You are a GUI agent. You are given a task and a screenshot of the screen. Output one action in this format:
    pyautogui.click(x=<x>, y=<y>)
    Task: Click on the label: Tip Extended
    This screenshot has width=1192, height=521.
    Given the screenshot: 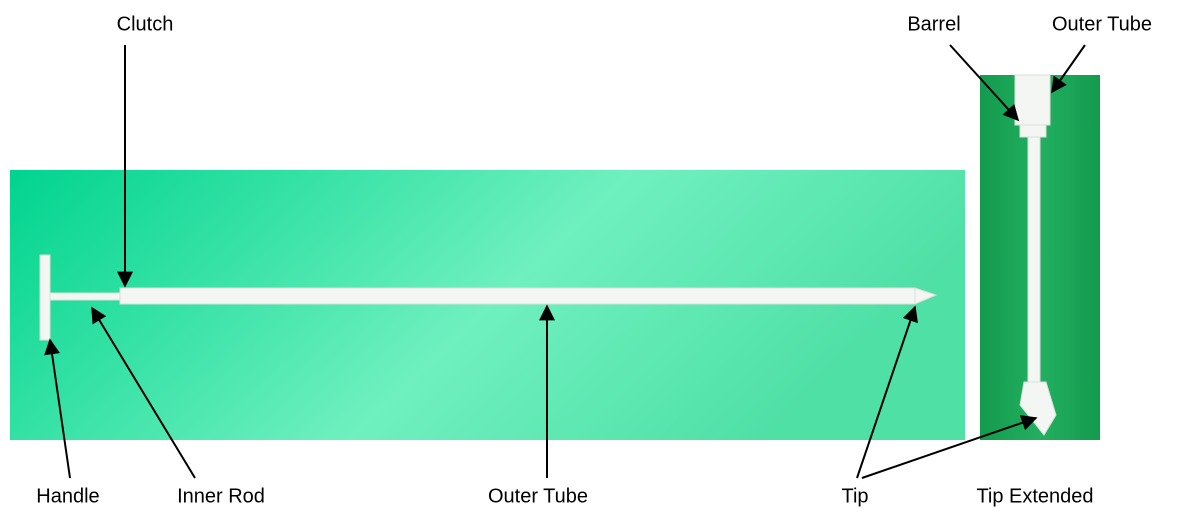 What is the action you would take?
    pyautogui.click(x=1034, y=496)
    